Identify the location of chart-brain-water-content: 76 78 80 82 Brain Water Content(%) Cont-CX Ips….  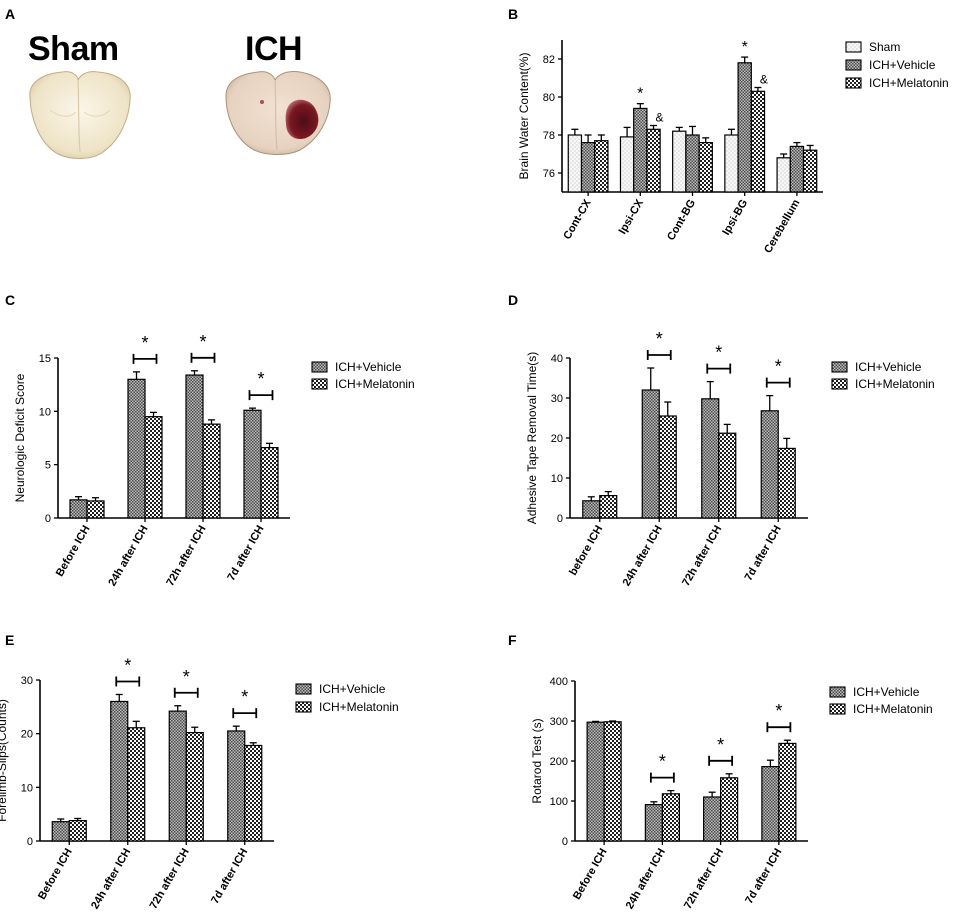
(733, 147).